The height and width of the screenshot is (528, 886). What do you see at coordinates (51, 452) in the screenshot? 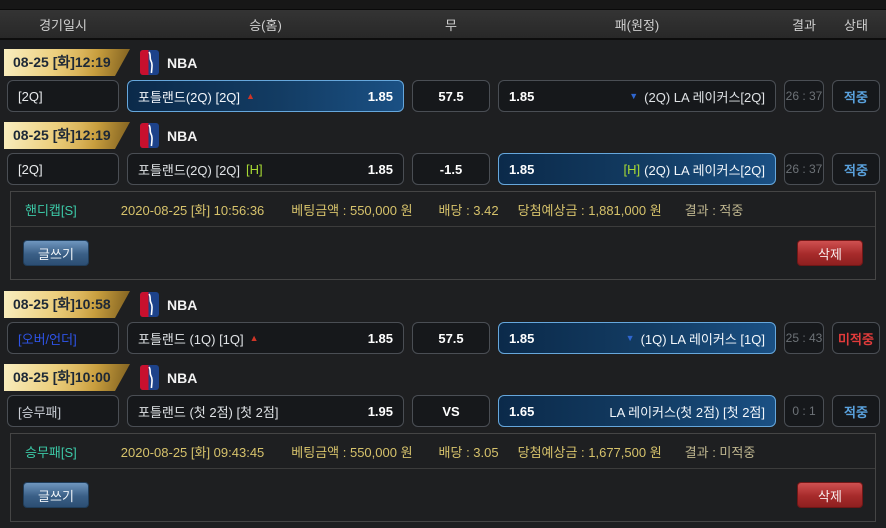
I see `bet-type: 승무패[S]` at bounding box center [51, 452].